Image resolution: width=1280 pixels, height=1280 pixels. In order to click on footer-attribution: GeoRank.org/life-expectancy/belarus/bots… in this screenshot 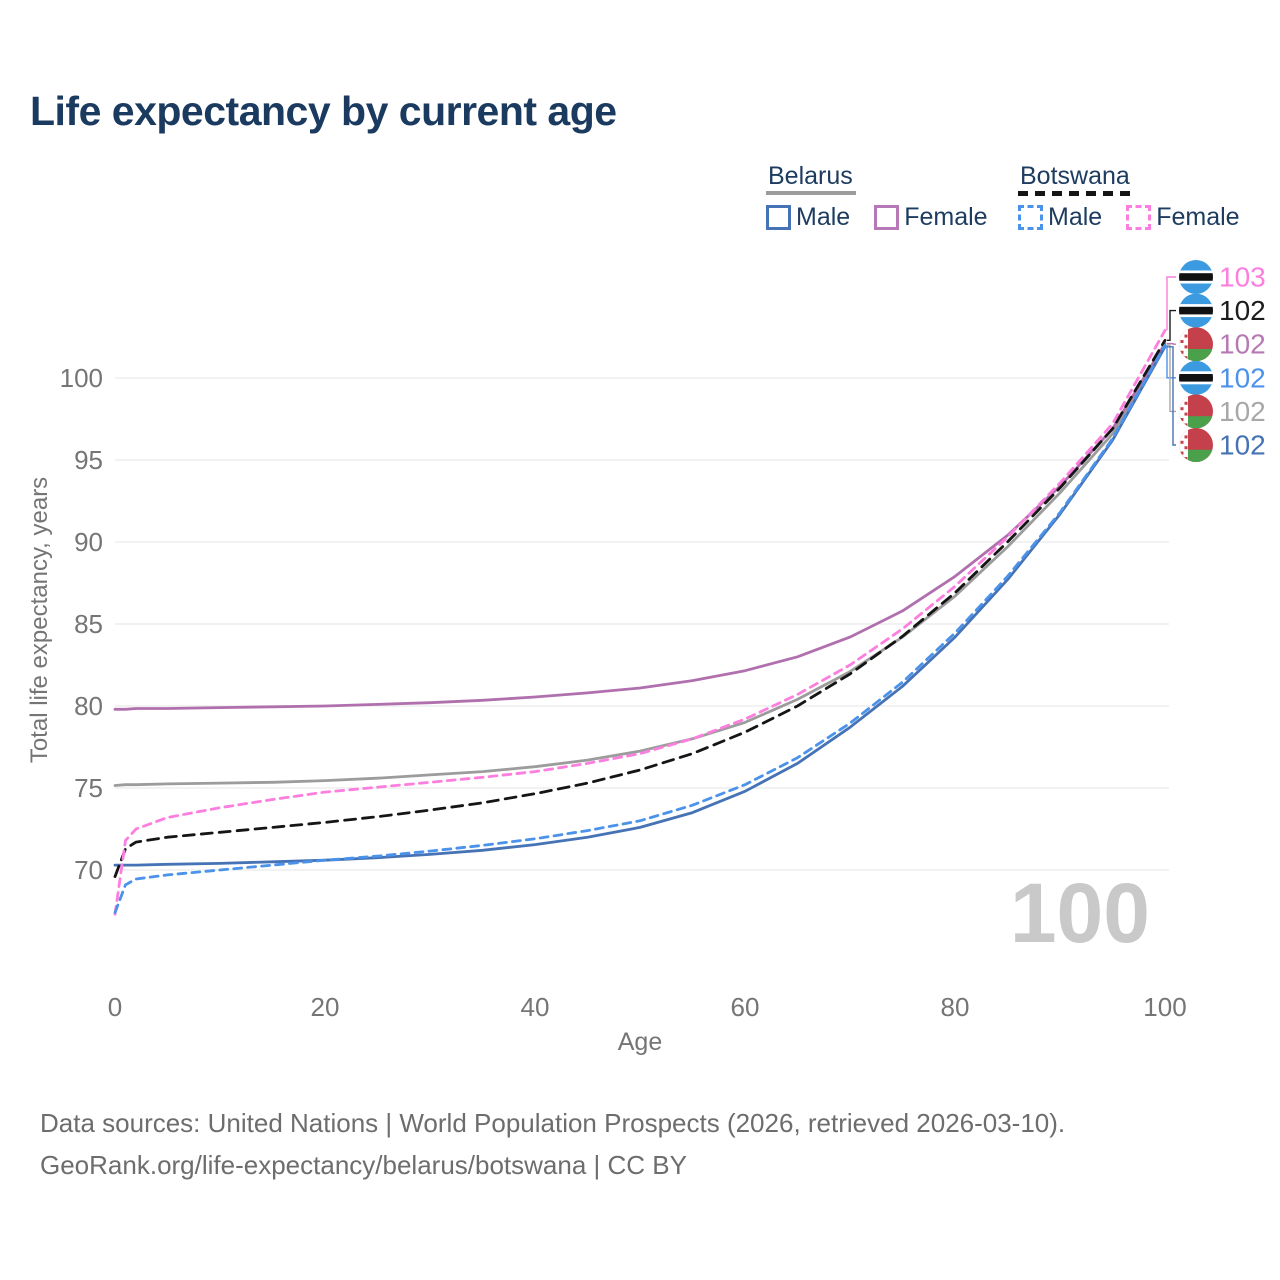, I will do `click(363, 1165)`.